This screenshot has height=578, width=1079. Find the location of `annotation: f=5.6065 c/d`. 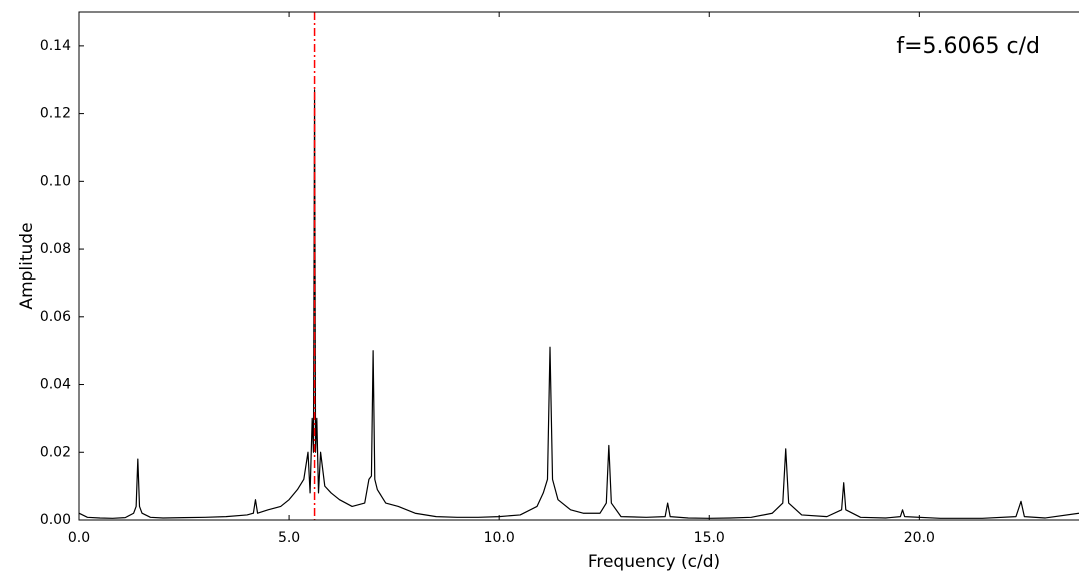

annotation: f=5.6065 c/d is located at coordinates (968, 46).